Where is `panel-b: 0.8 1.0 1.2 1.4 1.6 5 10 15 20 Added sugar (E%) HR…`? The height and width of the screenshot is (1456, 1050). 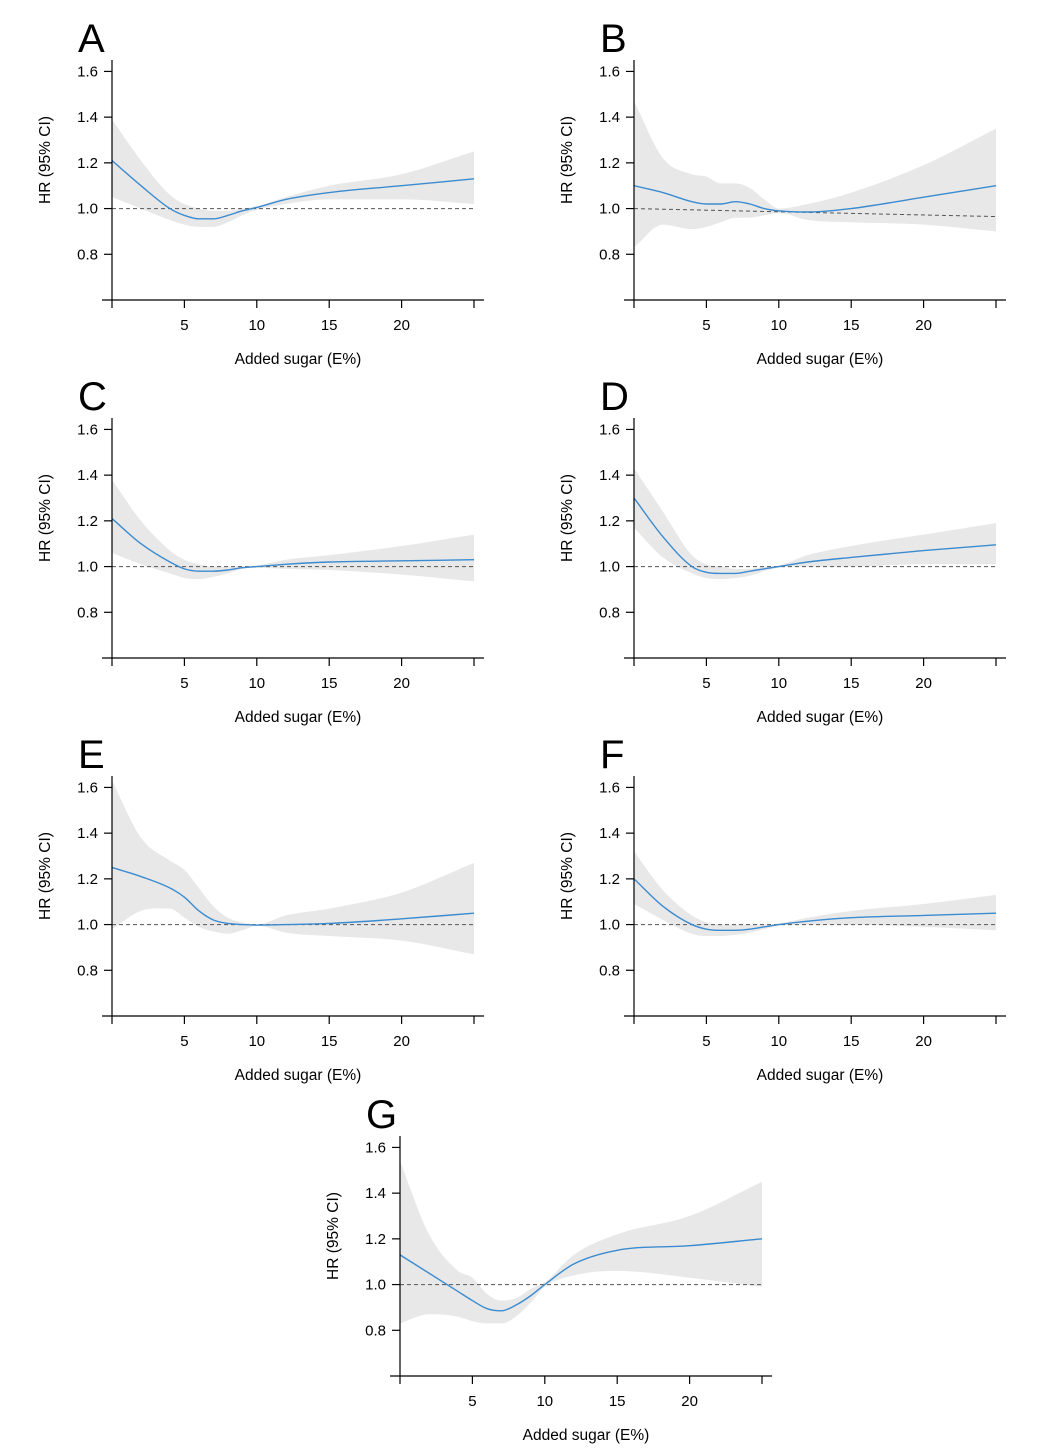
panel-b: 0.8 1.0 1.2 1.4 1.6 5 10 15 20 Added sugar (E%) HR… is located at coordinates (782, 192).